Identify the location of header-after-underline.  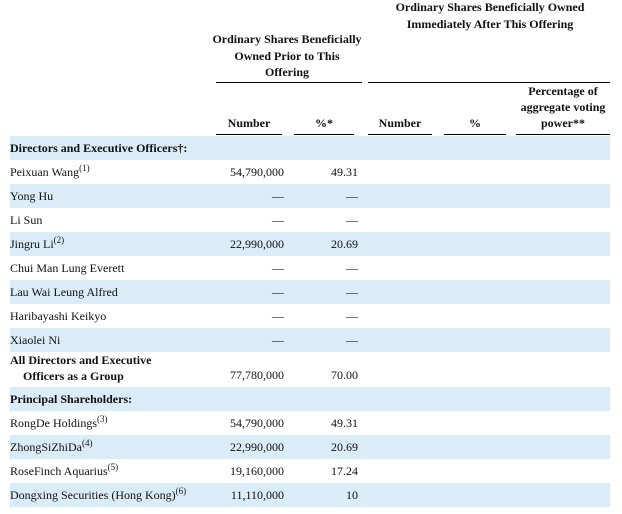
(489, 82).